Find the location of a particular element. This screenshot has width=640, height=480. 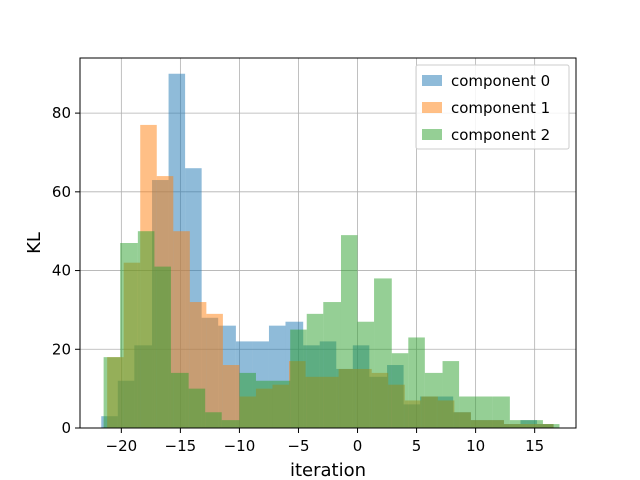

x-tick-label: 5 is located at coordinates (417, 446).